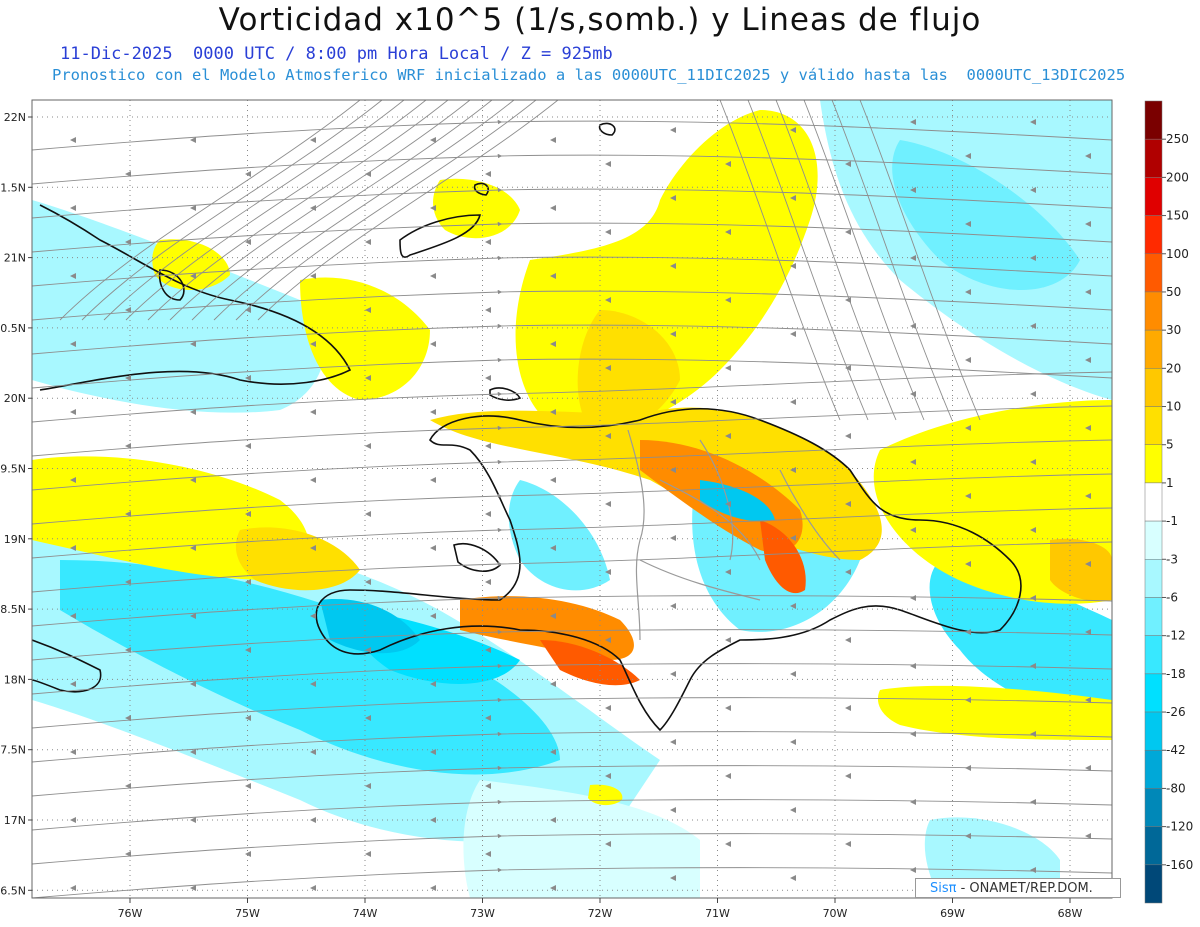  I want to click on lon-tick-label: 71W, so click(717, 913).